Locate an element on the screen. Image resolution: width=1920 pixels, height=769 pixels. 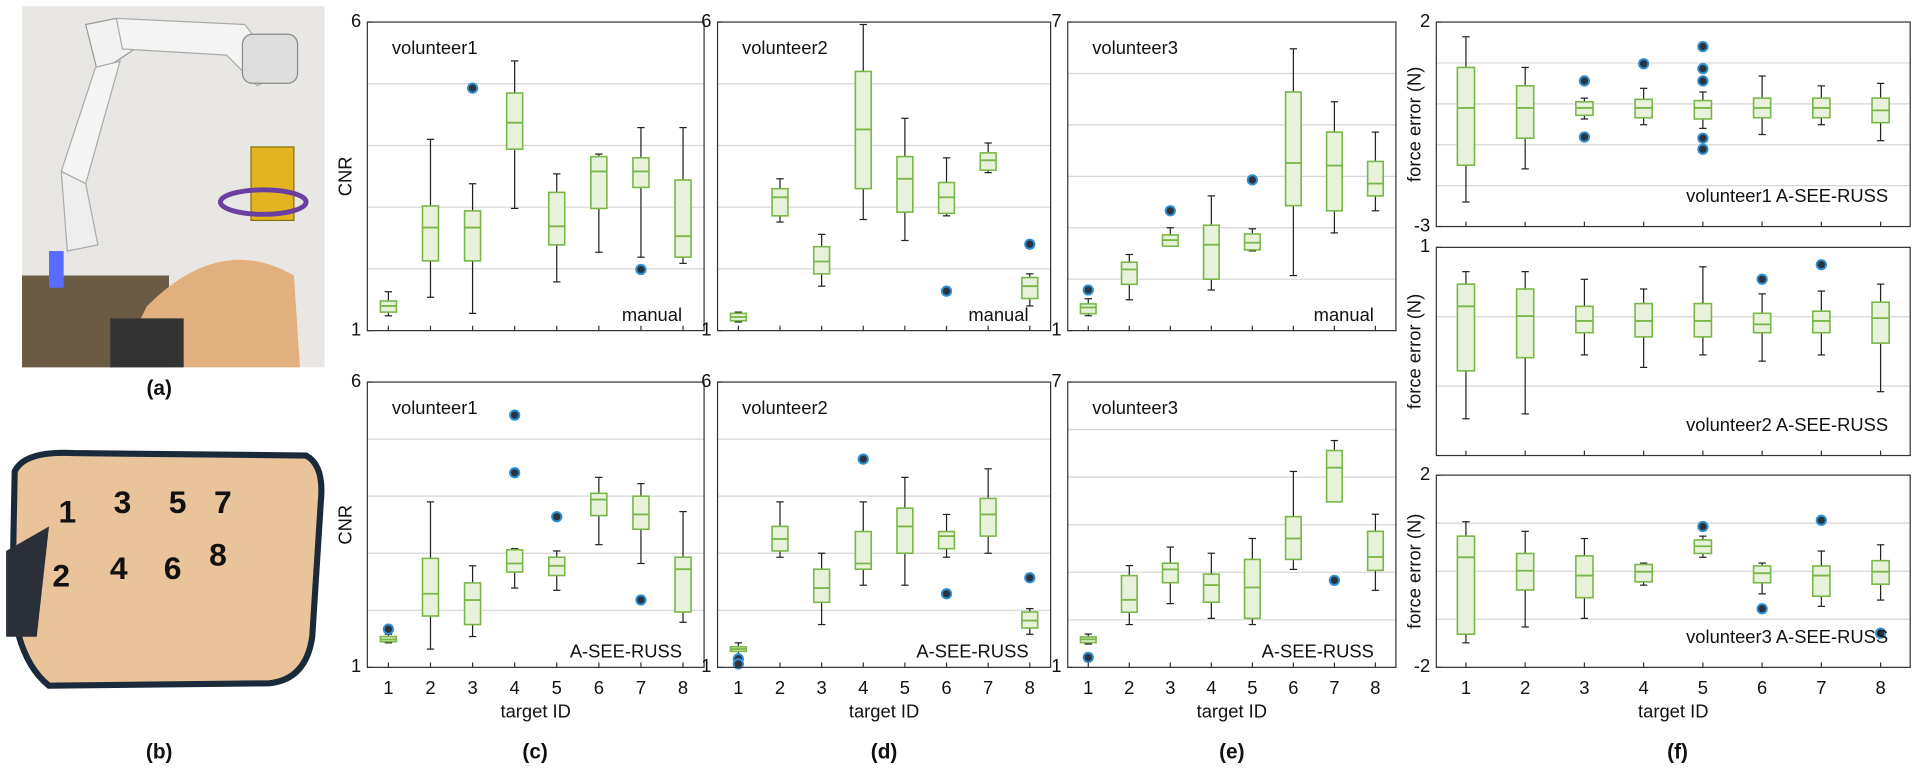
target-label: 3 is located at coordinates (123, 502).